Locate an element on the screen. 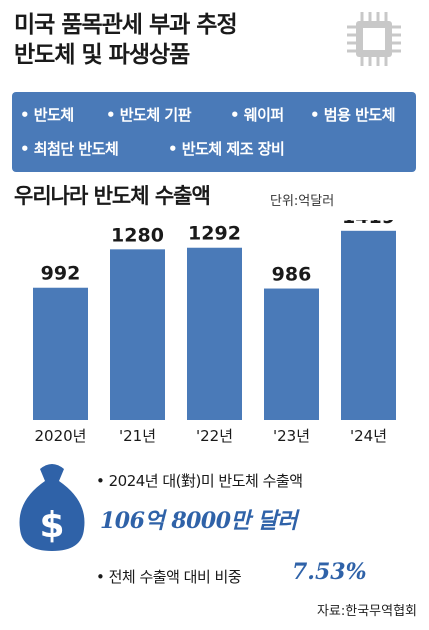 The height and width of the screenshot is (630, 429). chart-title: 우리나라 반도체 수출액 is located at coordinates (112, 196).